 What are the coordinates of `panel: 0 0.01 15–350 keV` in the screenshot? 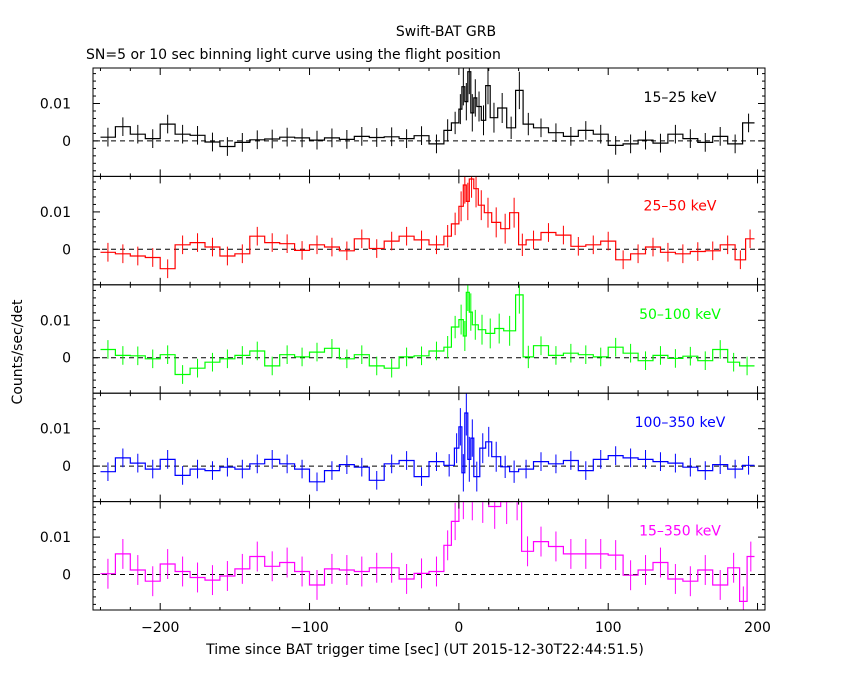 It's located at (403, 556).